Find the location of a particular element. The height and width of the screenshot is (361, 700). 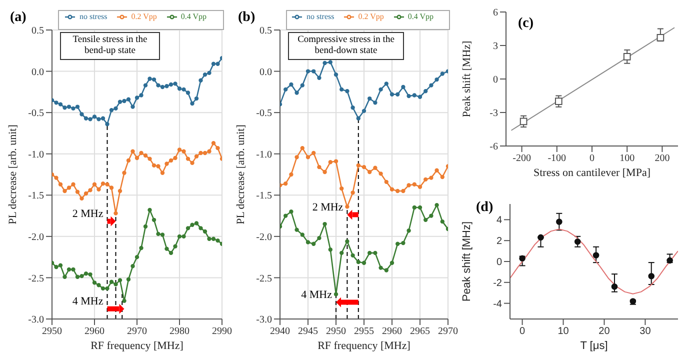

y-tick-label: 0.5 is located at coordinates (266, 31).